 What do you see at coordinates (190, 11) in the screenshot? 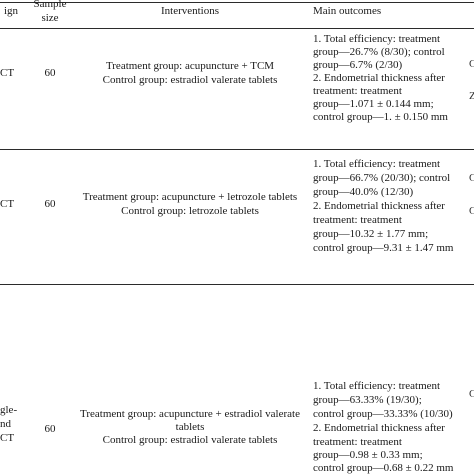
I see `header-interventions: Interventions` at bounding box center [190, 11].